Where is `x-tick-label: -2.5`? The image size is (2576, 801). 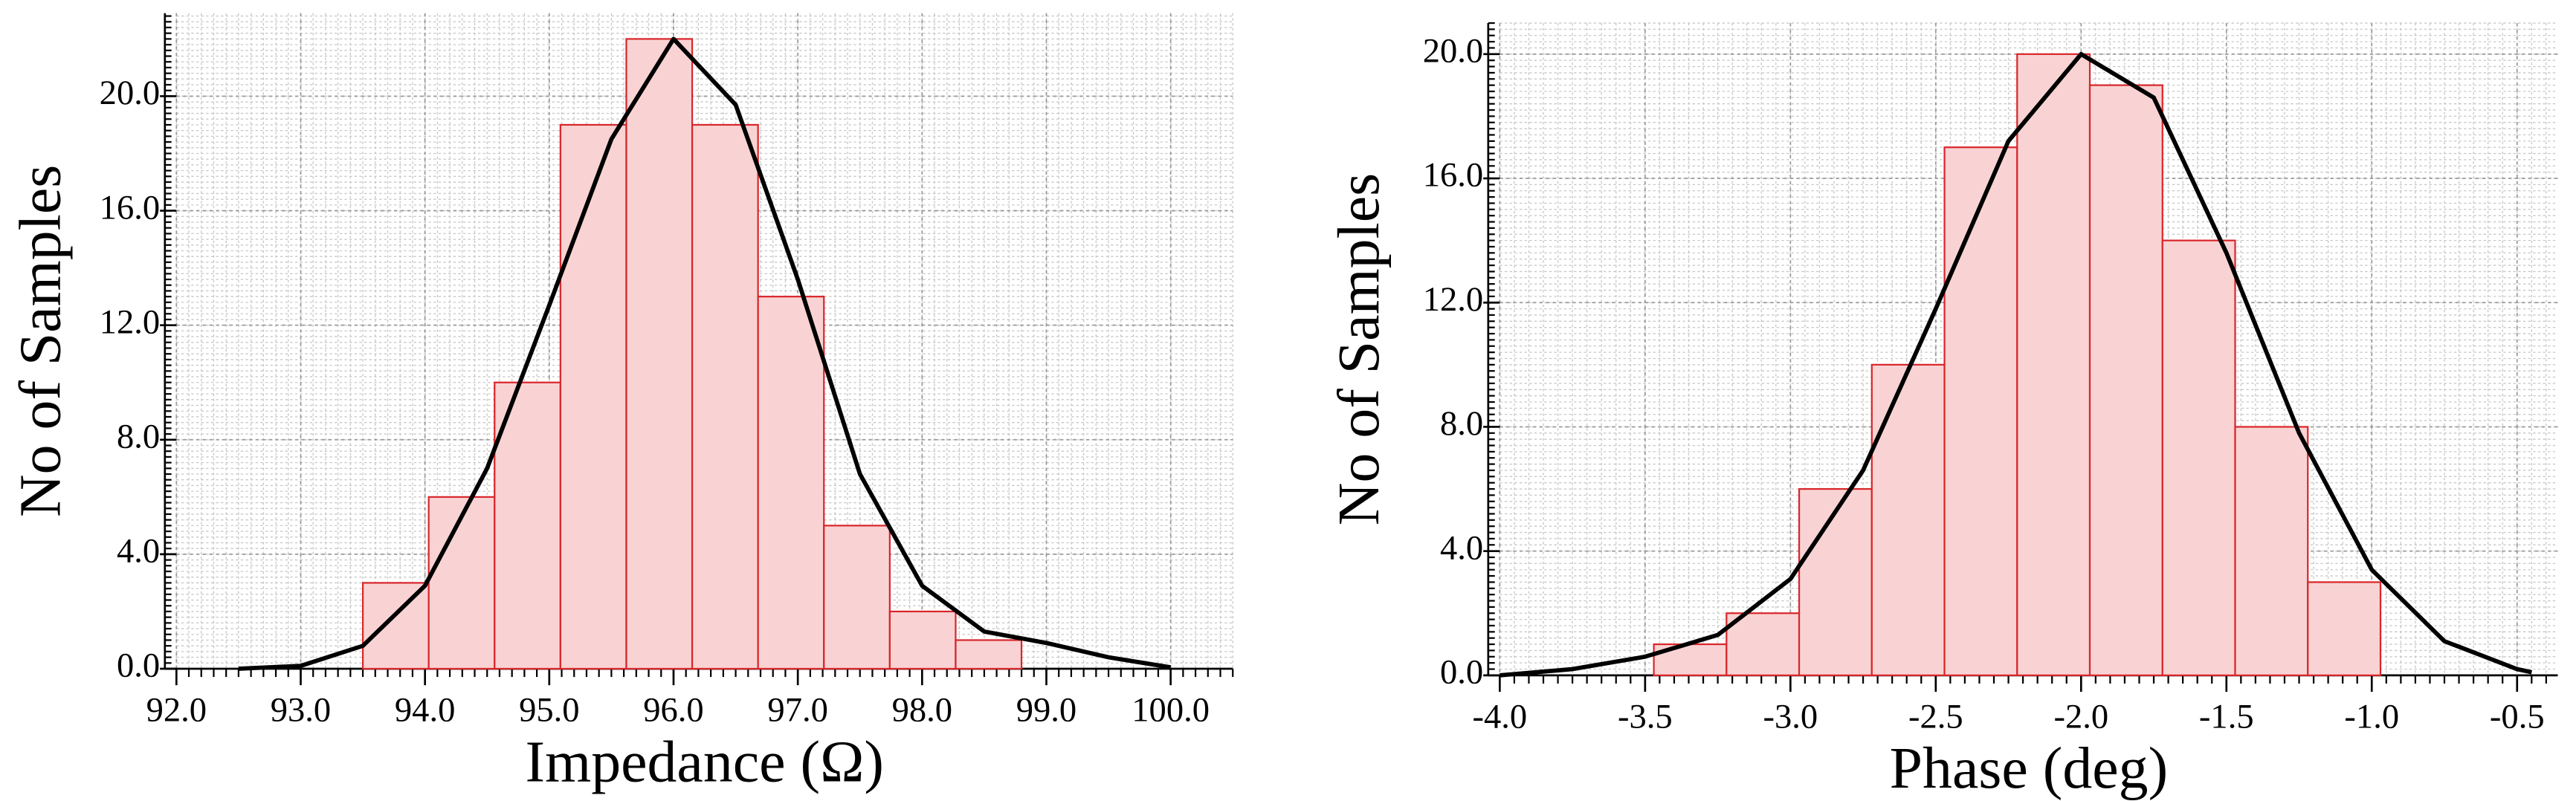 x-tick-label: -2.5 is located at coordinates (1935, 717).